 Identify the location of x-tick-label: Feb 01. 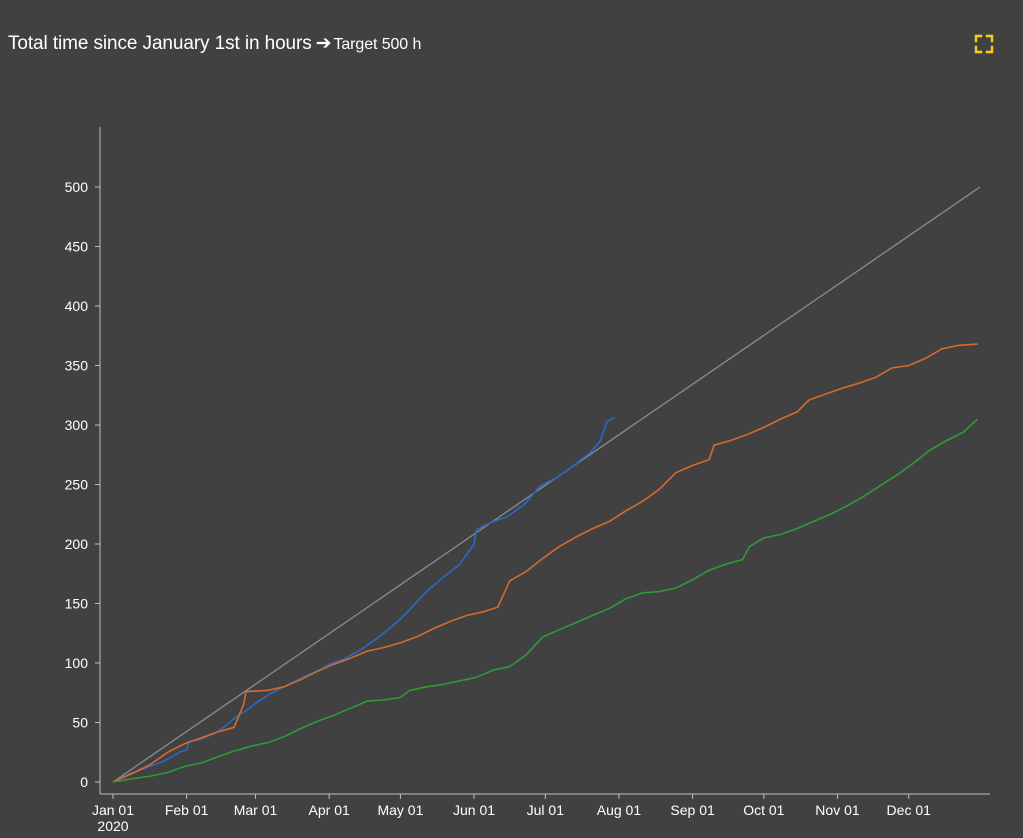
(187, 810).